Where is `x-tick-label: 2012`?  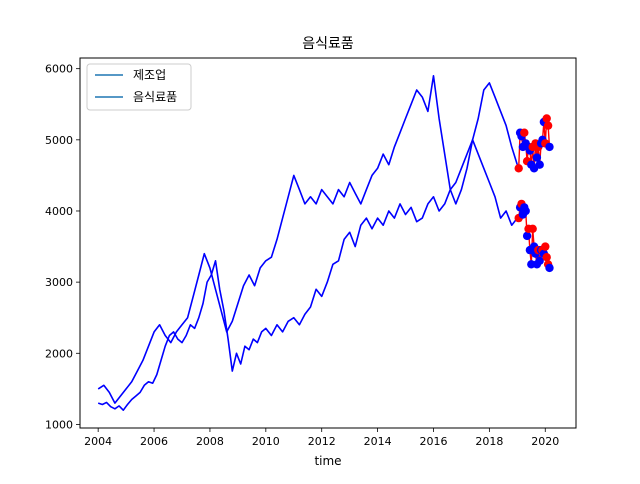
x-tick-label: 2012 is located at coordinates (322, 441).